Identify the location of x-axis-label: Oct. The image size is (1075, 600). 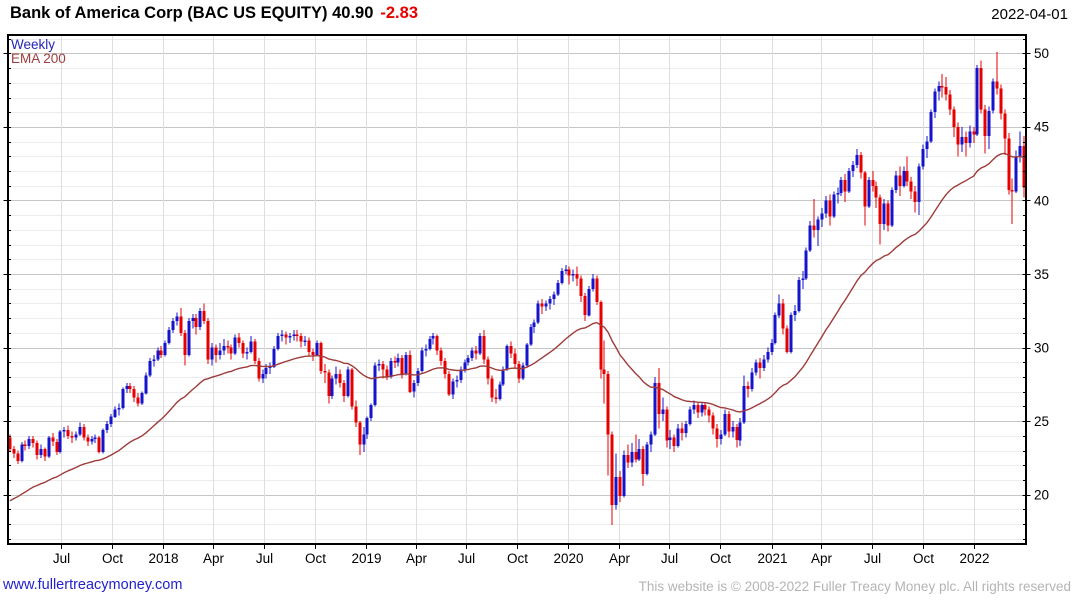
(112, 558).